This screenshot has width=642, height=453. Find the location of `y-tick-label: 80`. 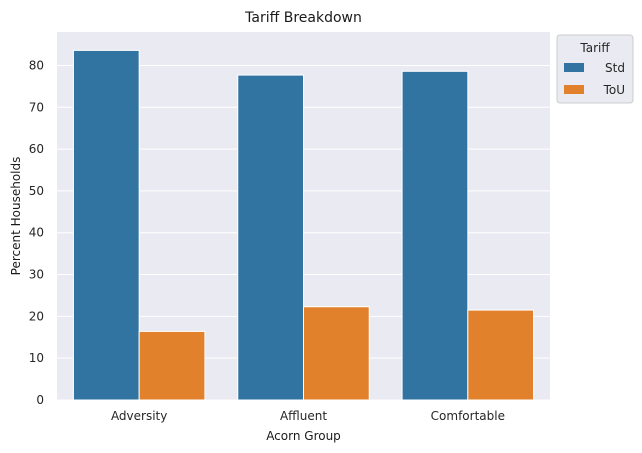

y-tick-label: 80 is located at coordinates (36, 65).